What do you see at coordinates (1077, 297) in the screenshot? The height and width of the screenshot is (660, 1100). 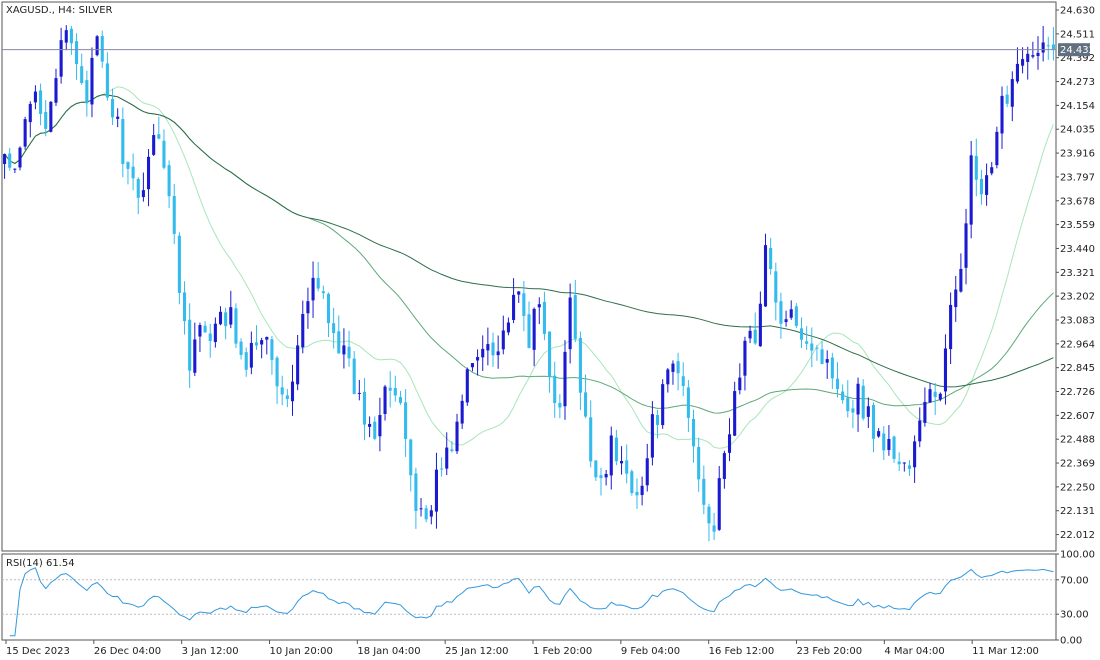 I see `price-tick-label: 23.202` at bounding box center [1077, 297].